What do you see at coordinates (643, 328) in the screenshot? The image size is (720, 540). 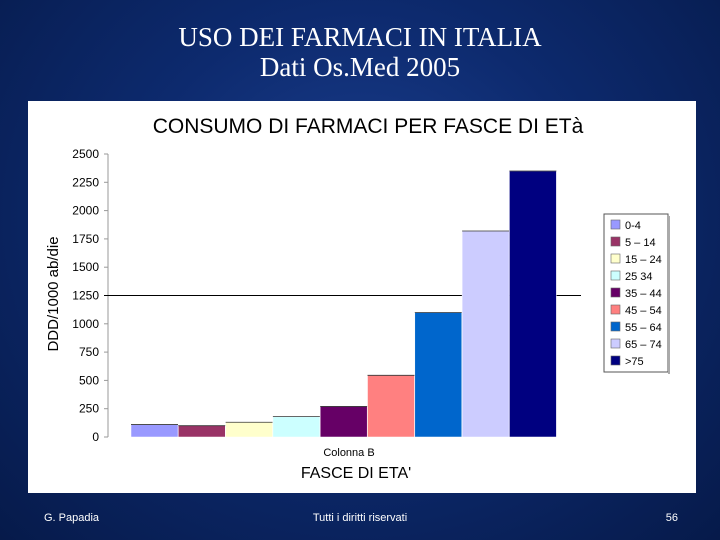 I see `legend-label-6: 55 – 64` at bounding box center [643, 328].